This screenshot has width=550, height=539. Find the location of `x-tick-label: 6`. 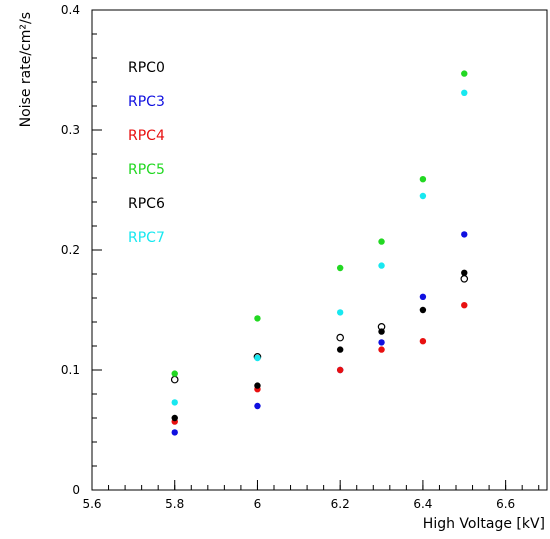

x-tick-label: 6 is located at coordinates (258, 504).